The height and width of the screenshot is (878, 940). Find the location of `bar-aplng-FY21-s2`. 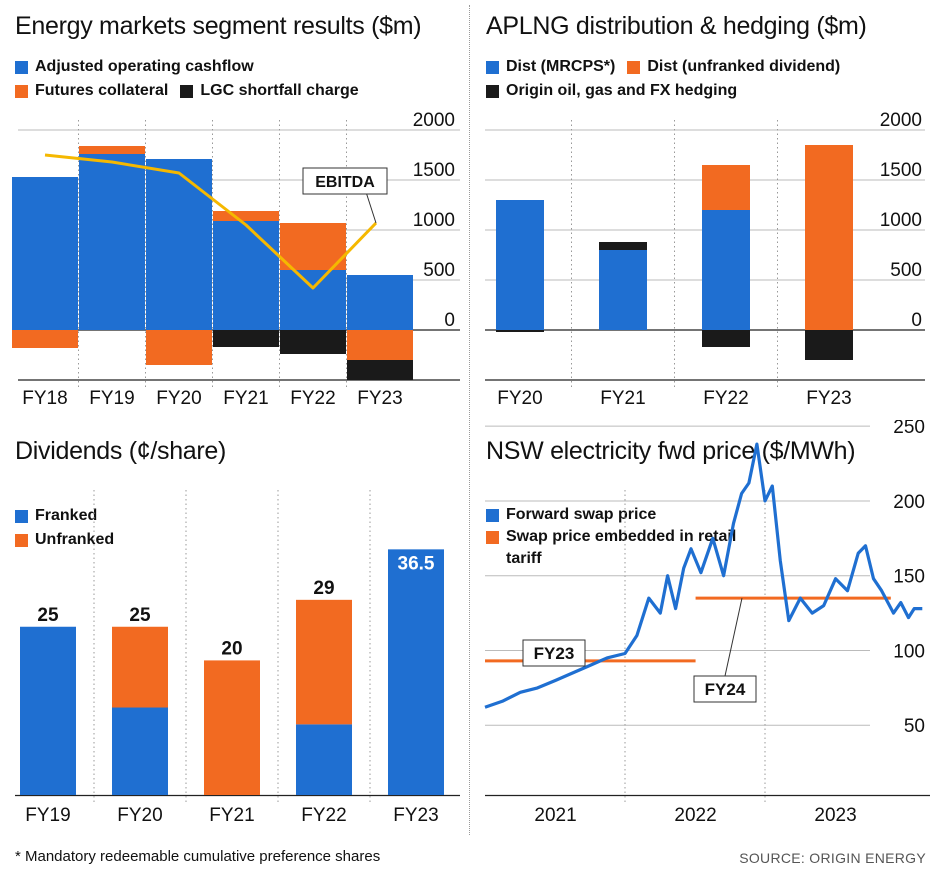

bar-aplng-FY21-s2 is located at coordinates (623, 246).